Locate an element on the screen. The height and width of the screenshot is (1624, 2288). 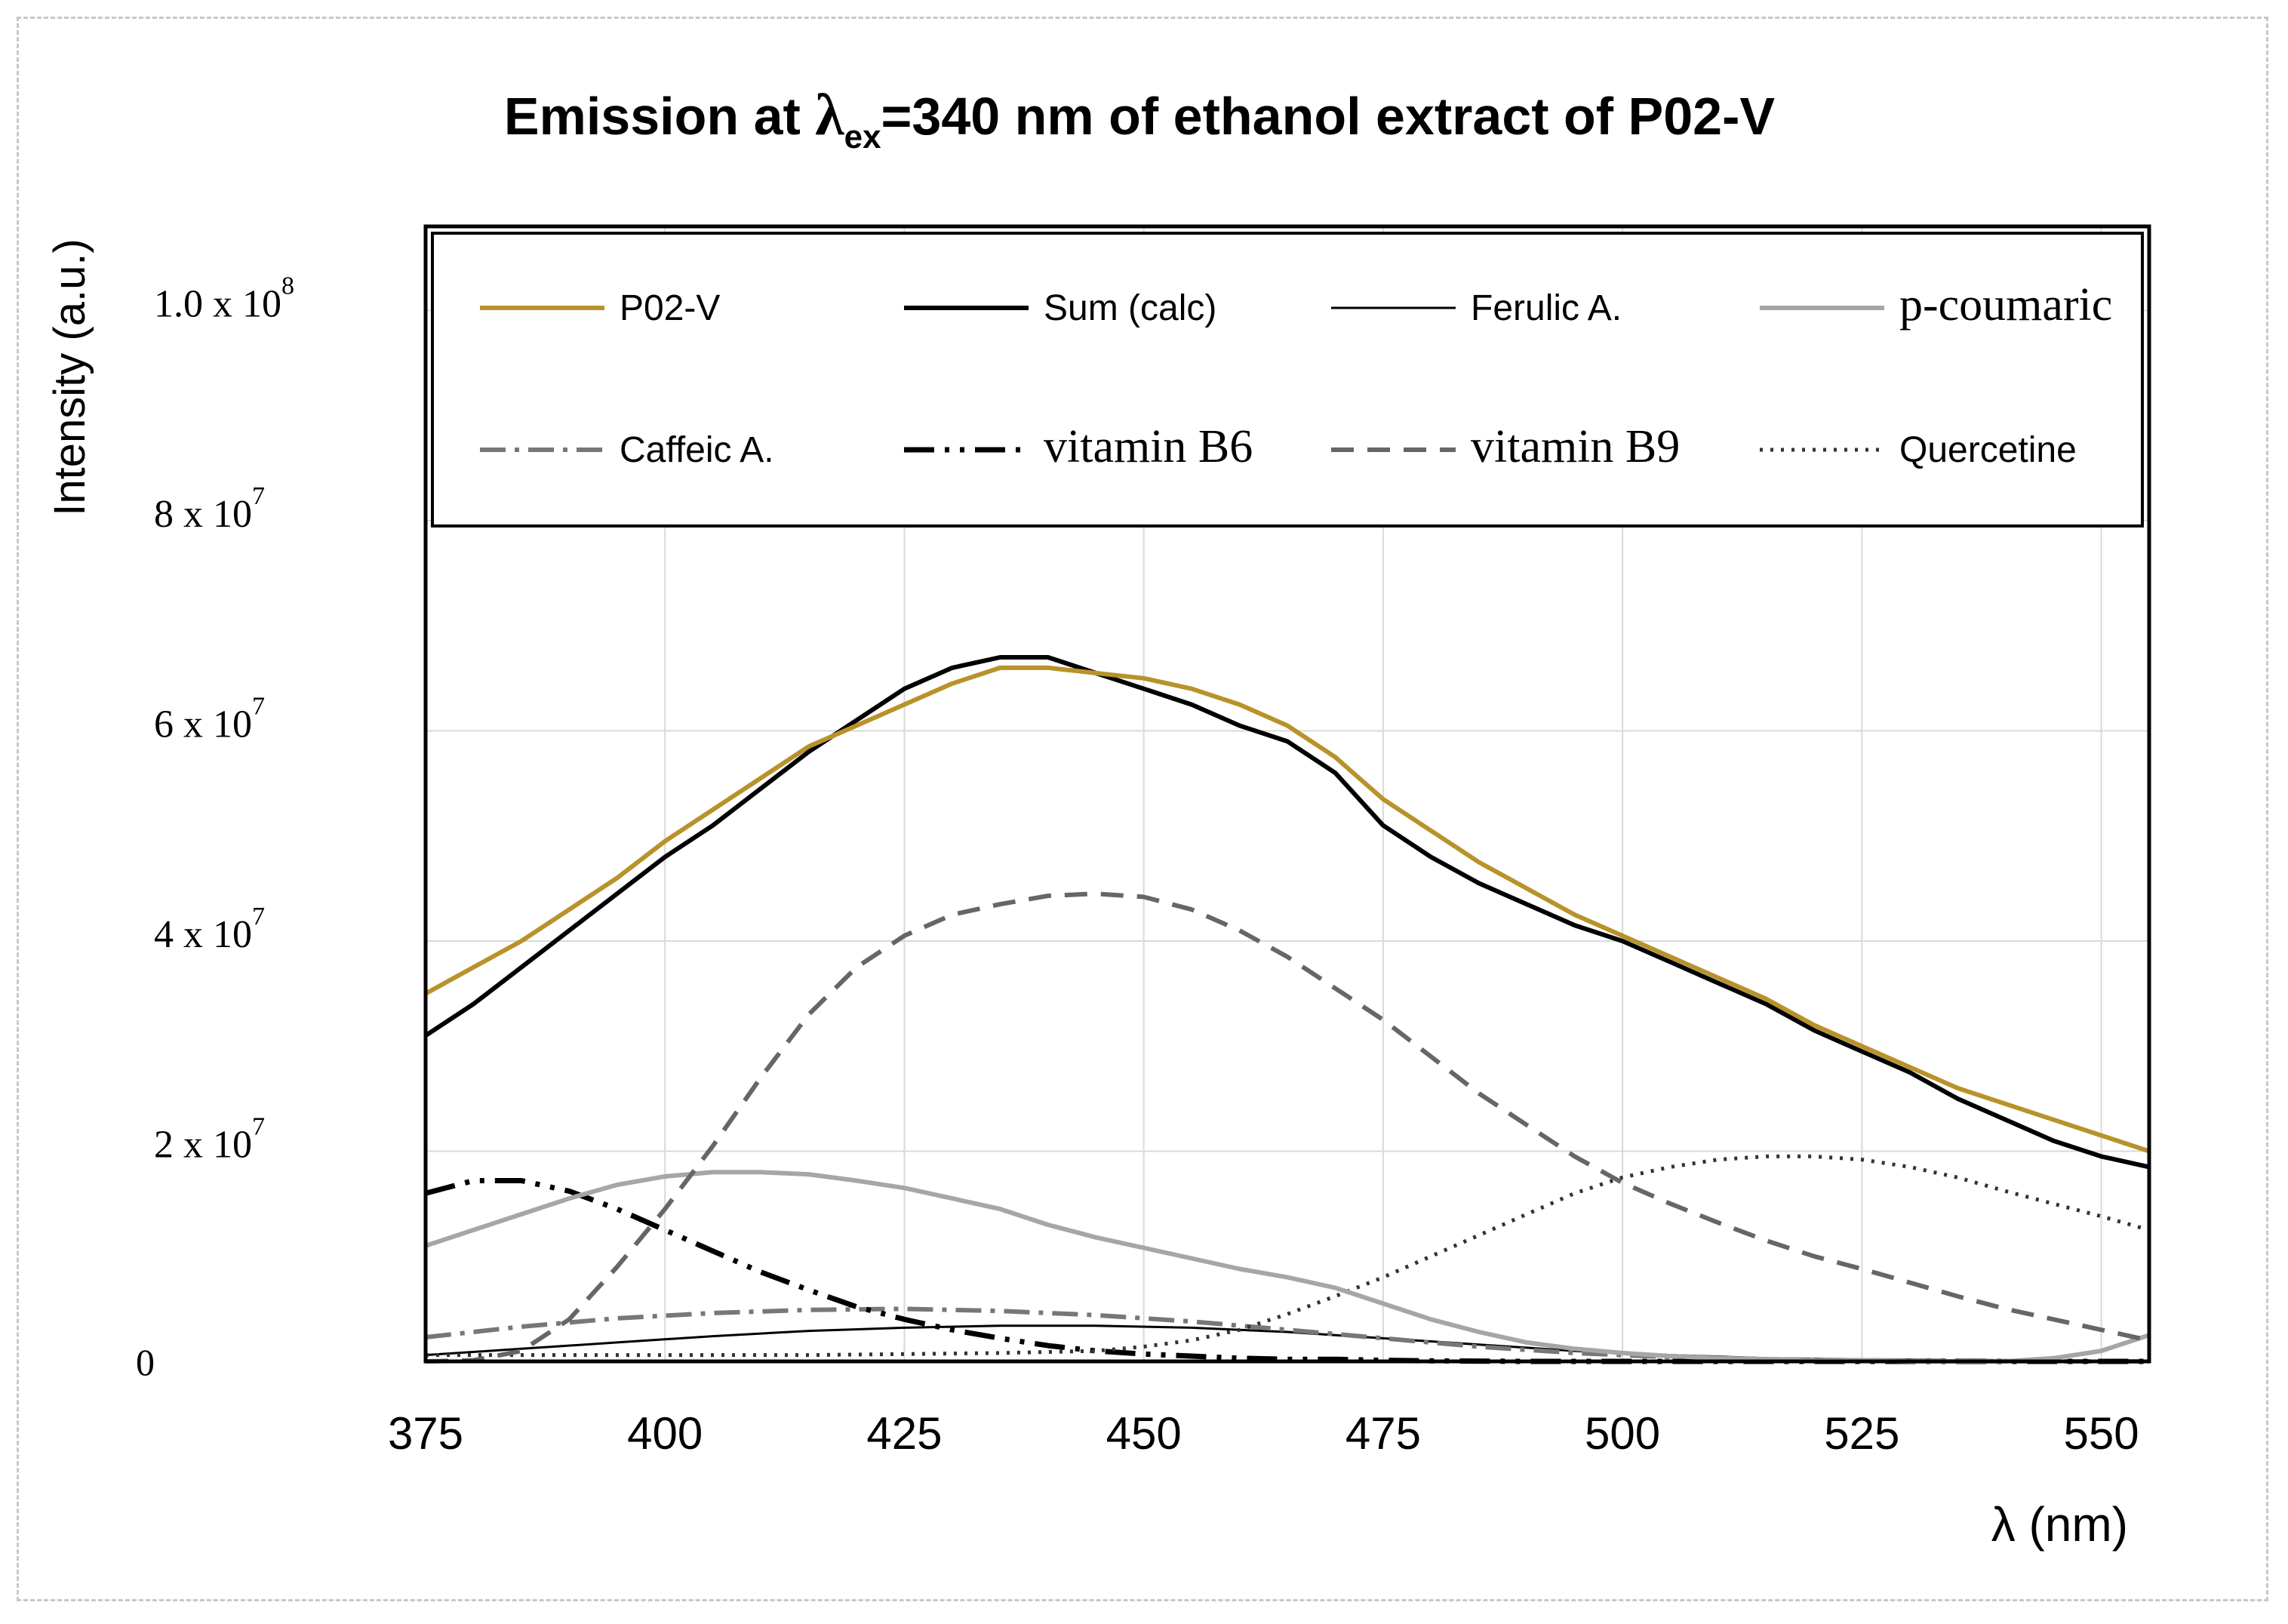
x-tick-label-450: 450 is located at coordinates (1144, 1433).